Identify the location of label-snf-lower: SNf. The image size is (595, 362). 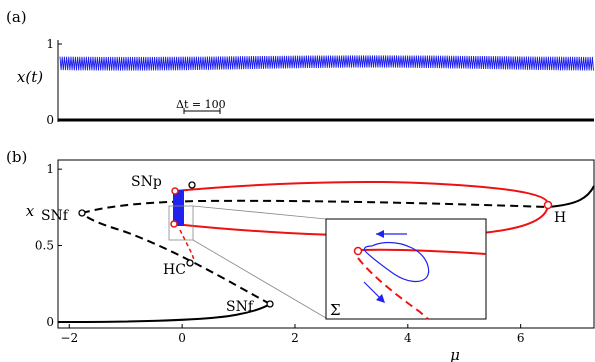
(240, 307).